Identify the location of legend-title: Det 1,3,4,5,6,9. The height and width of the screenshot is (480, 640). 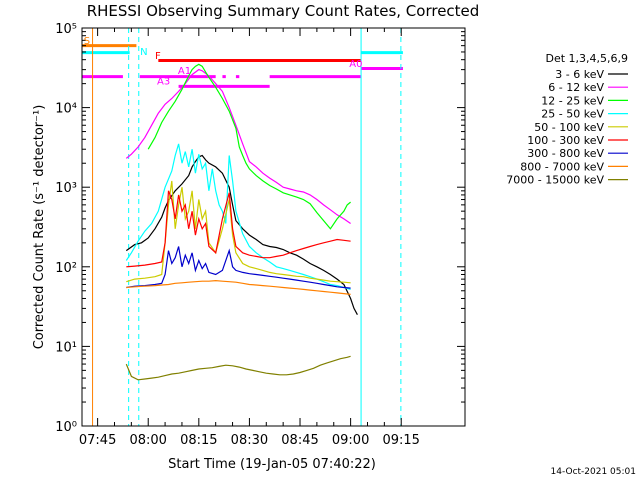
(586, 58).